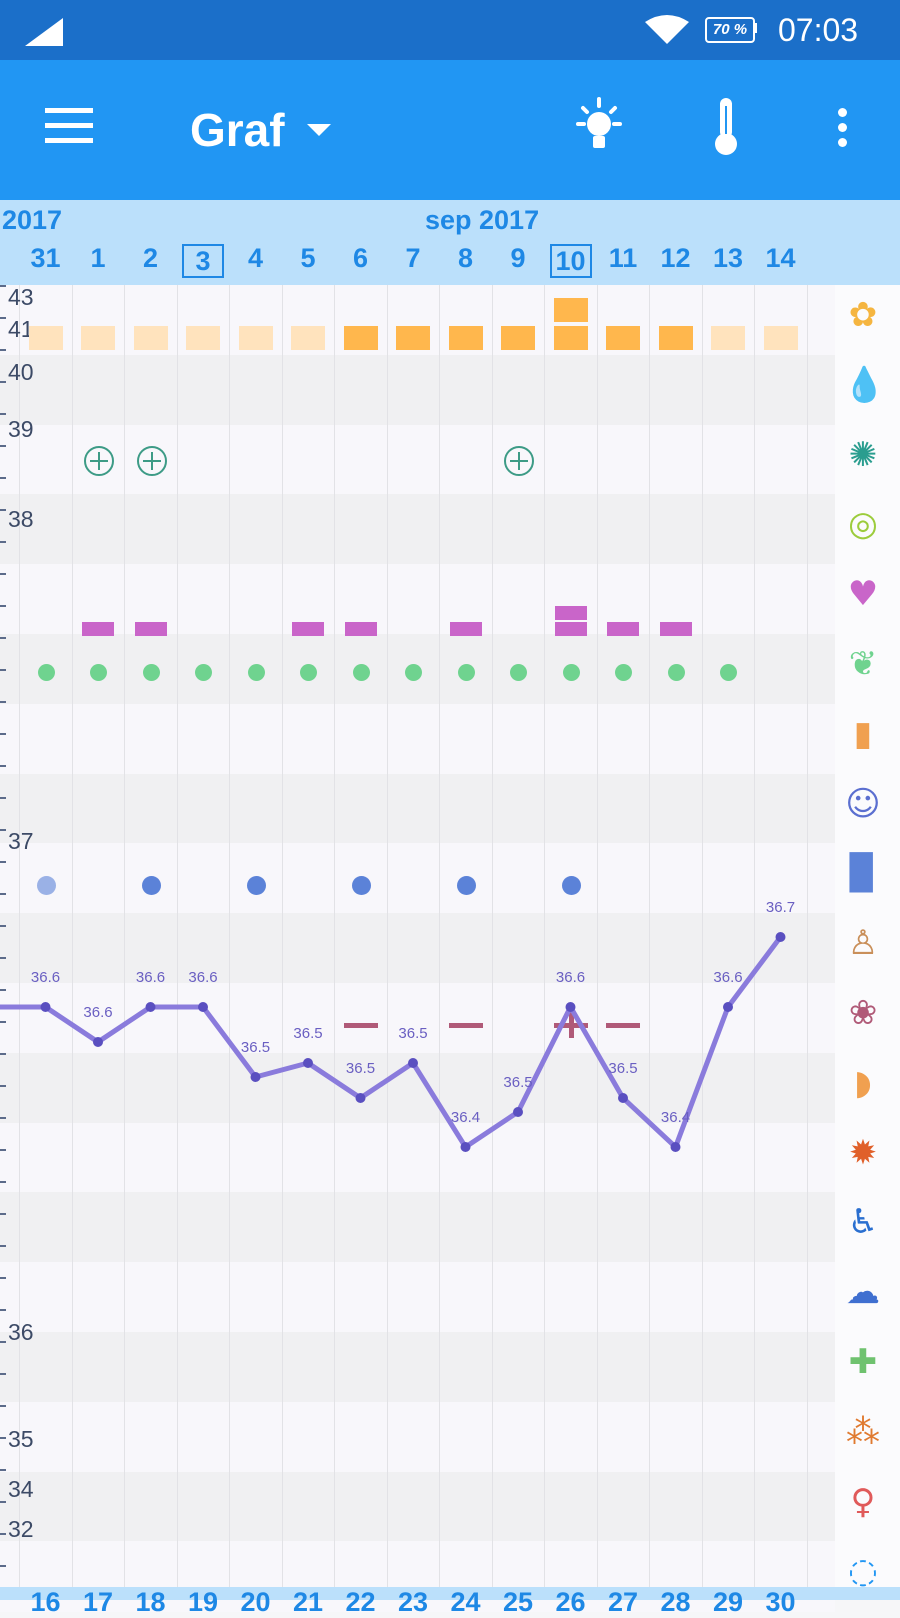 The image size is (900, 1618). I want to click on day-footer-cell: 28, so click(675, 1602).